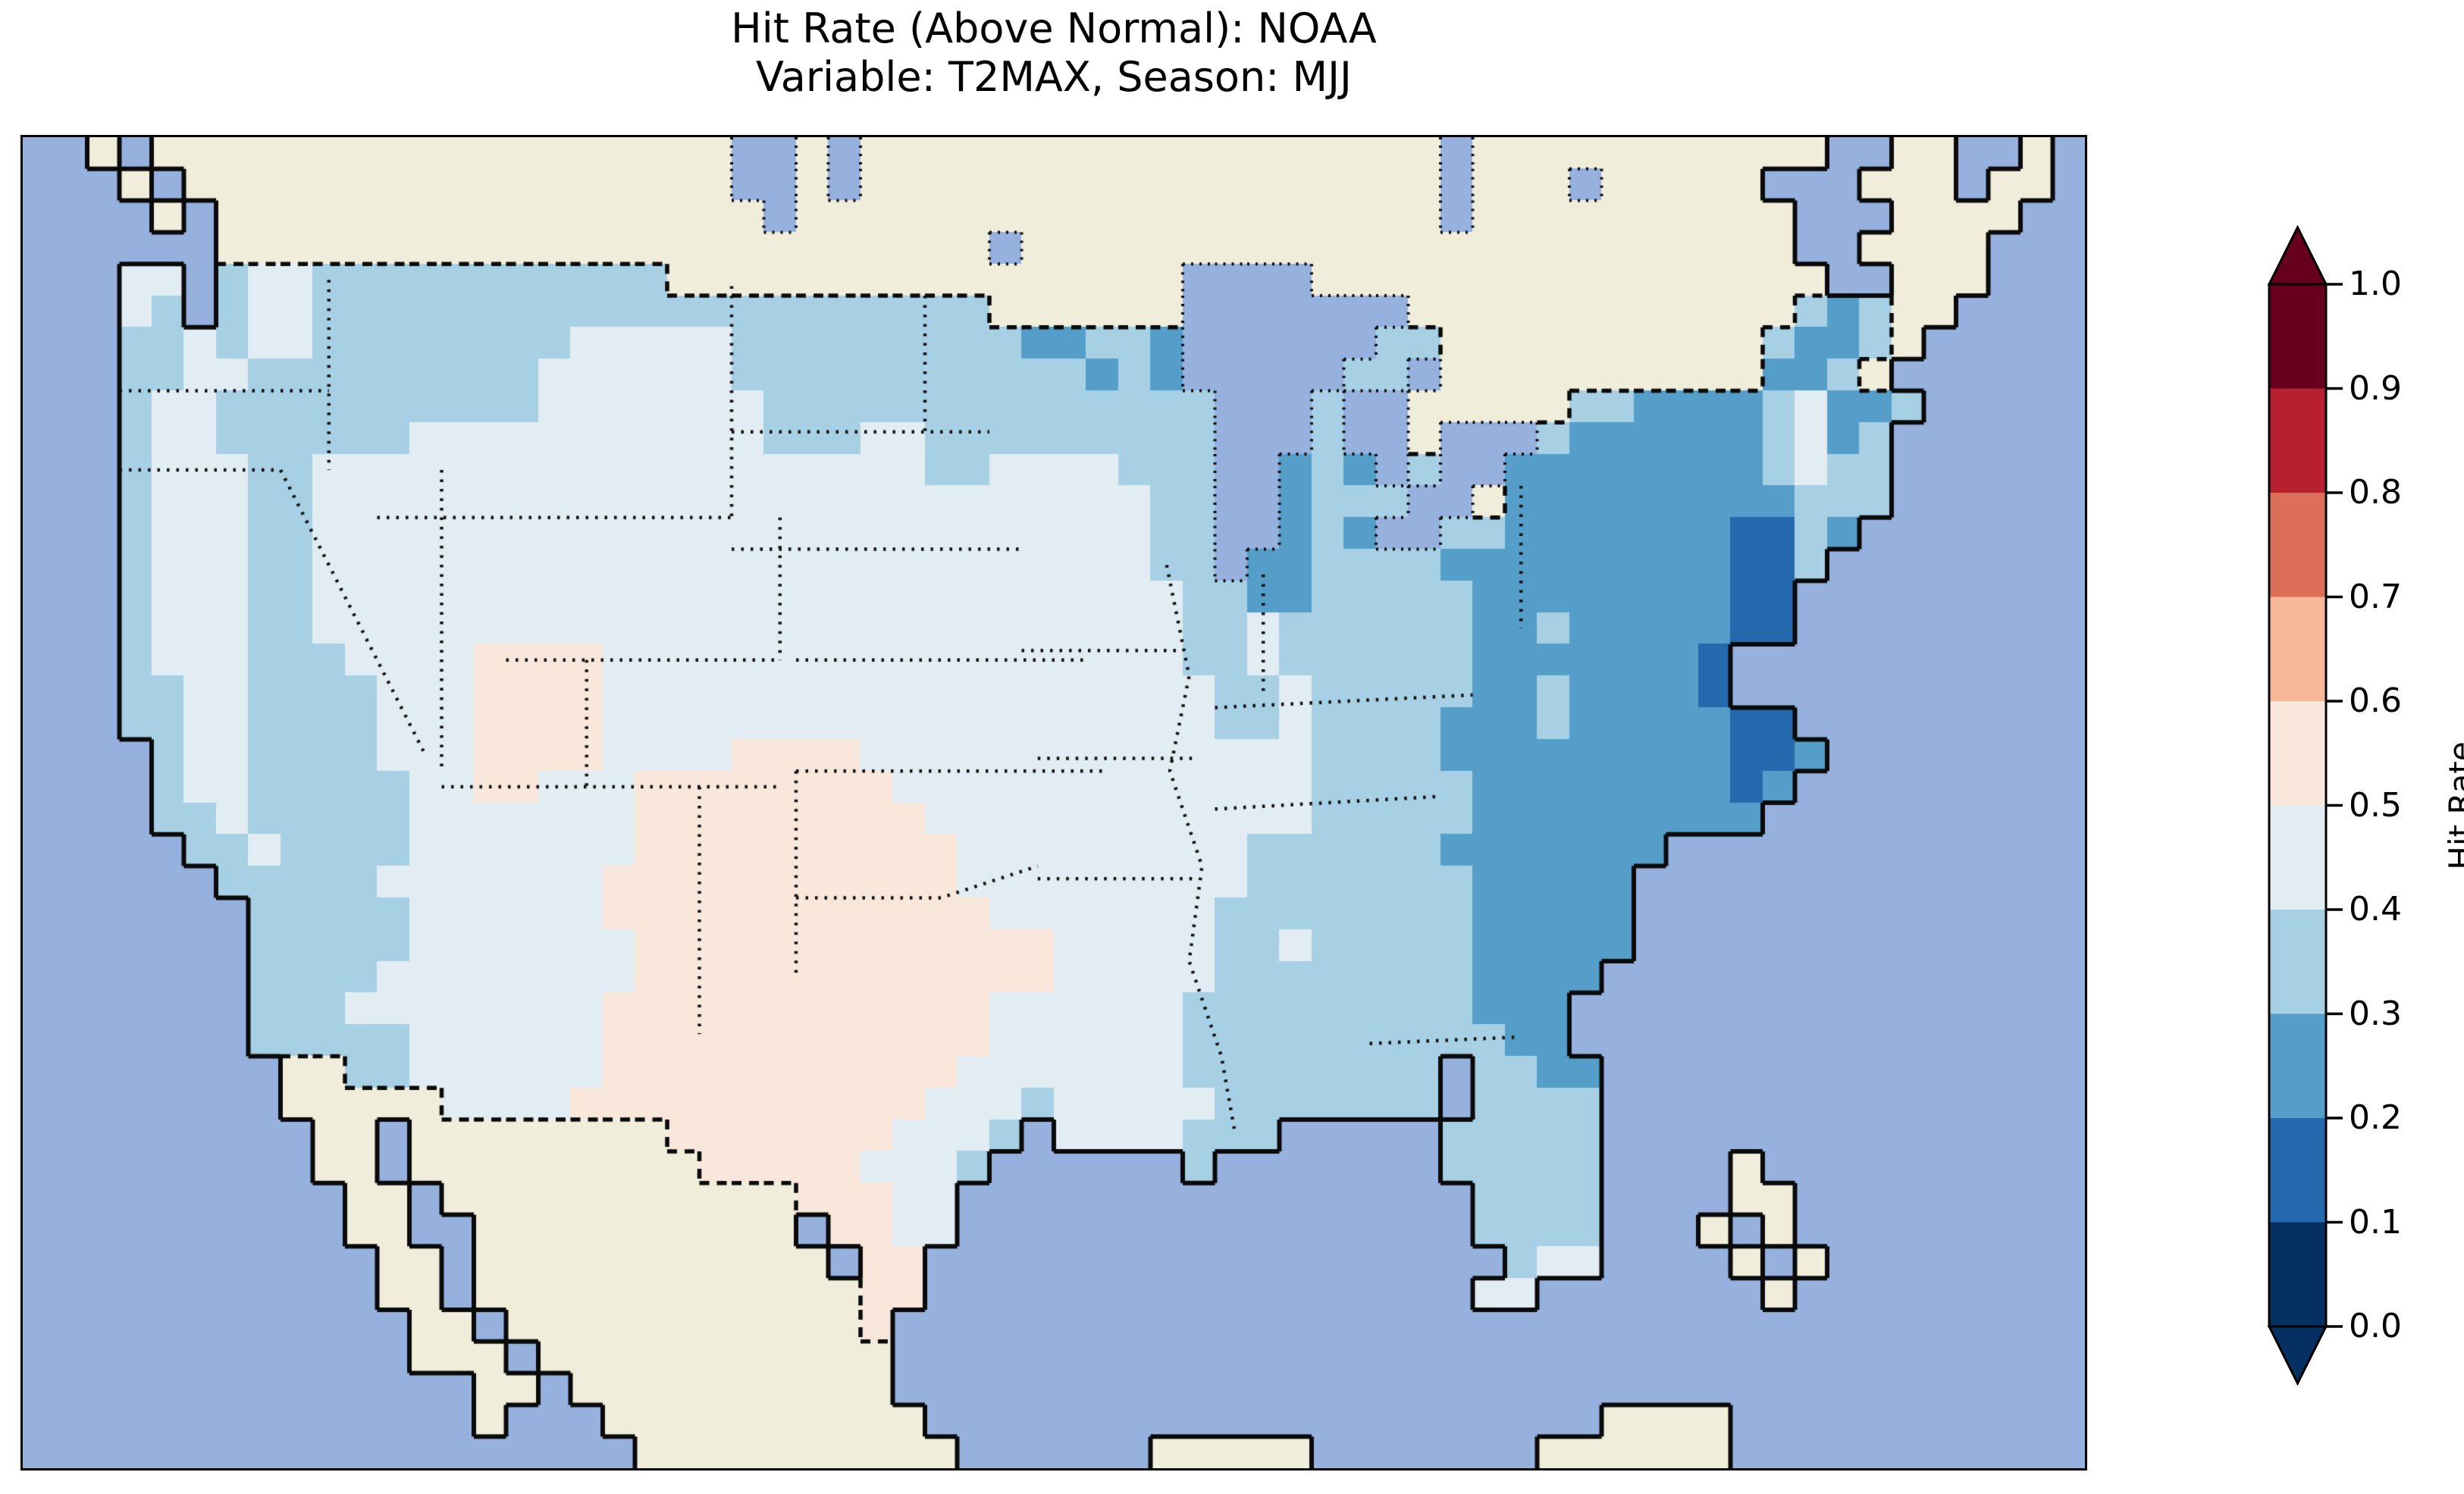 The image size is (2464, 1494). What do you see at coordinates (2375, 700) in the screenshot?
I see `colorbar-tick-label: 0.6` at bounding box center [2375, 700].